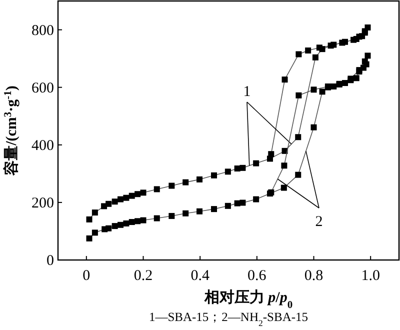 This screenshot has width=400, height=330. I want to click on x-tick-label: 0.8, so click(314, 276).